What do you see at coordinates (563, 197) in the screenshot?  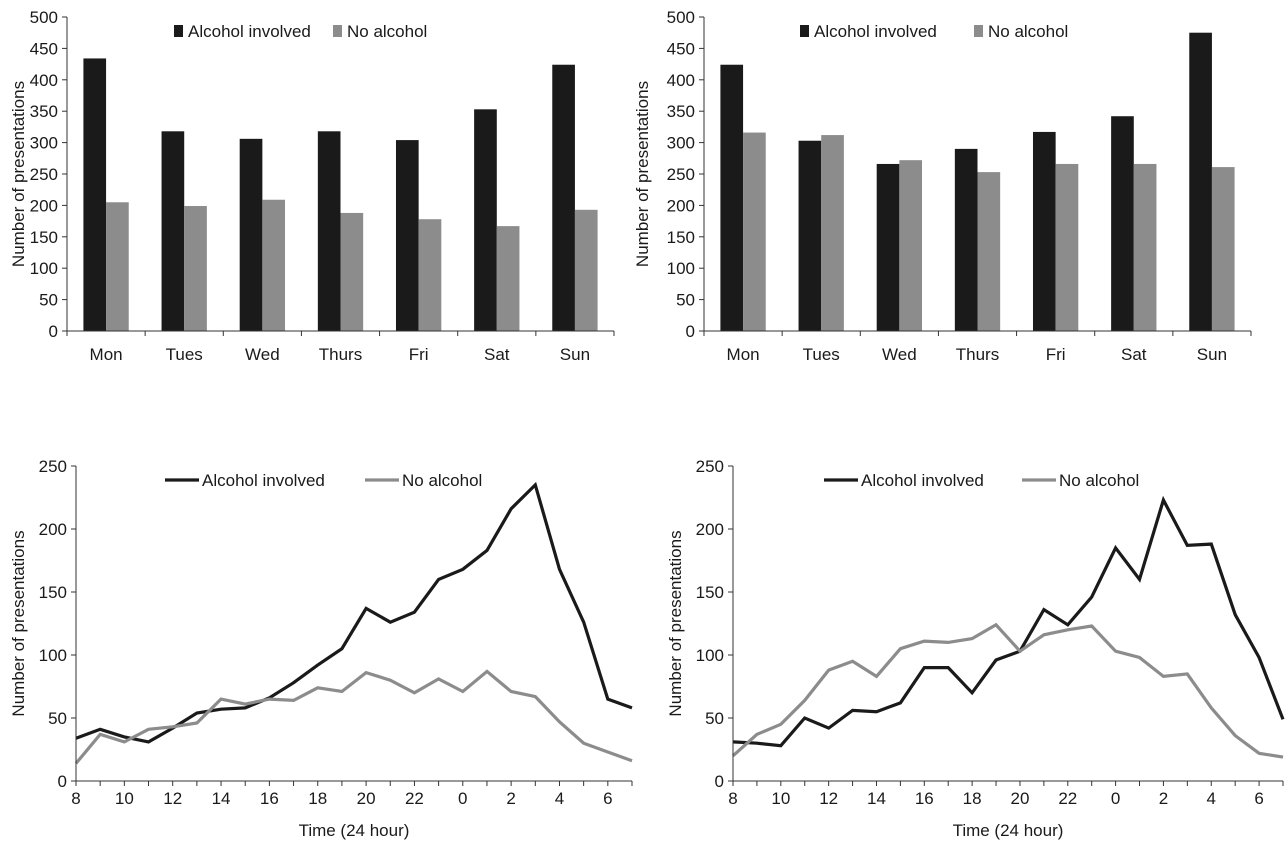 I see `bar-alcohol-involved-sun` at bounding box center [563, 197].